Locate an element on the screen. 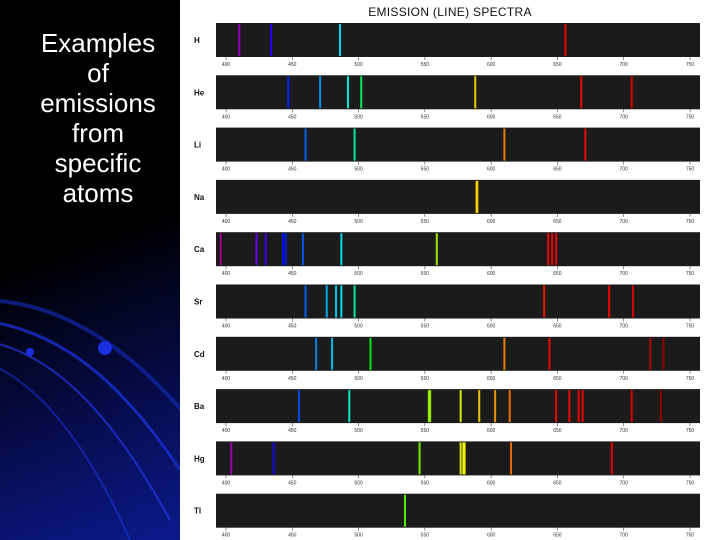 This screenshot has width=720, height=540. spectrum-row-sr: Sr 400 450 500 550 600 650 700 750 is located at coordinates (447, 307).